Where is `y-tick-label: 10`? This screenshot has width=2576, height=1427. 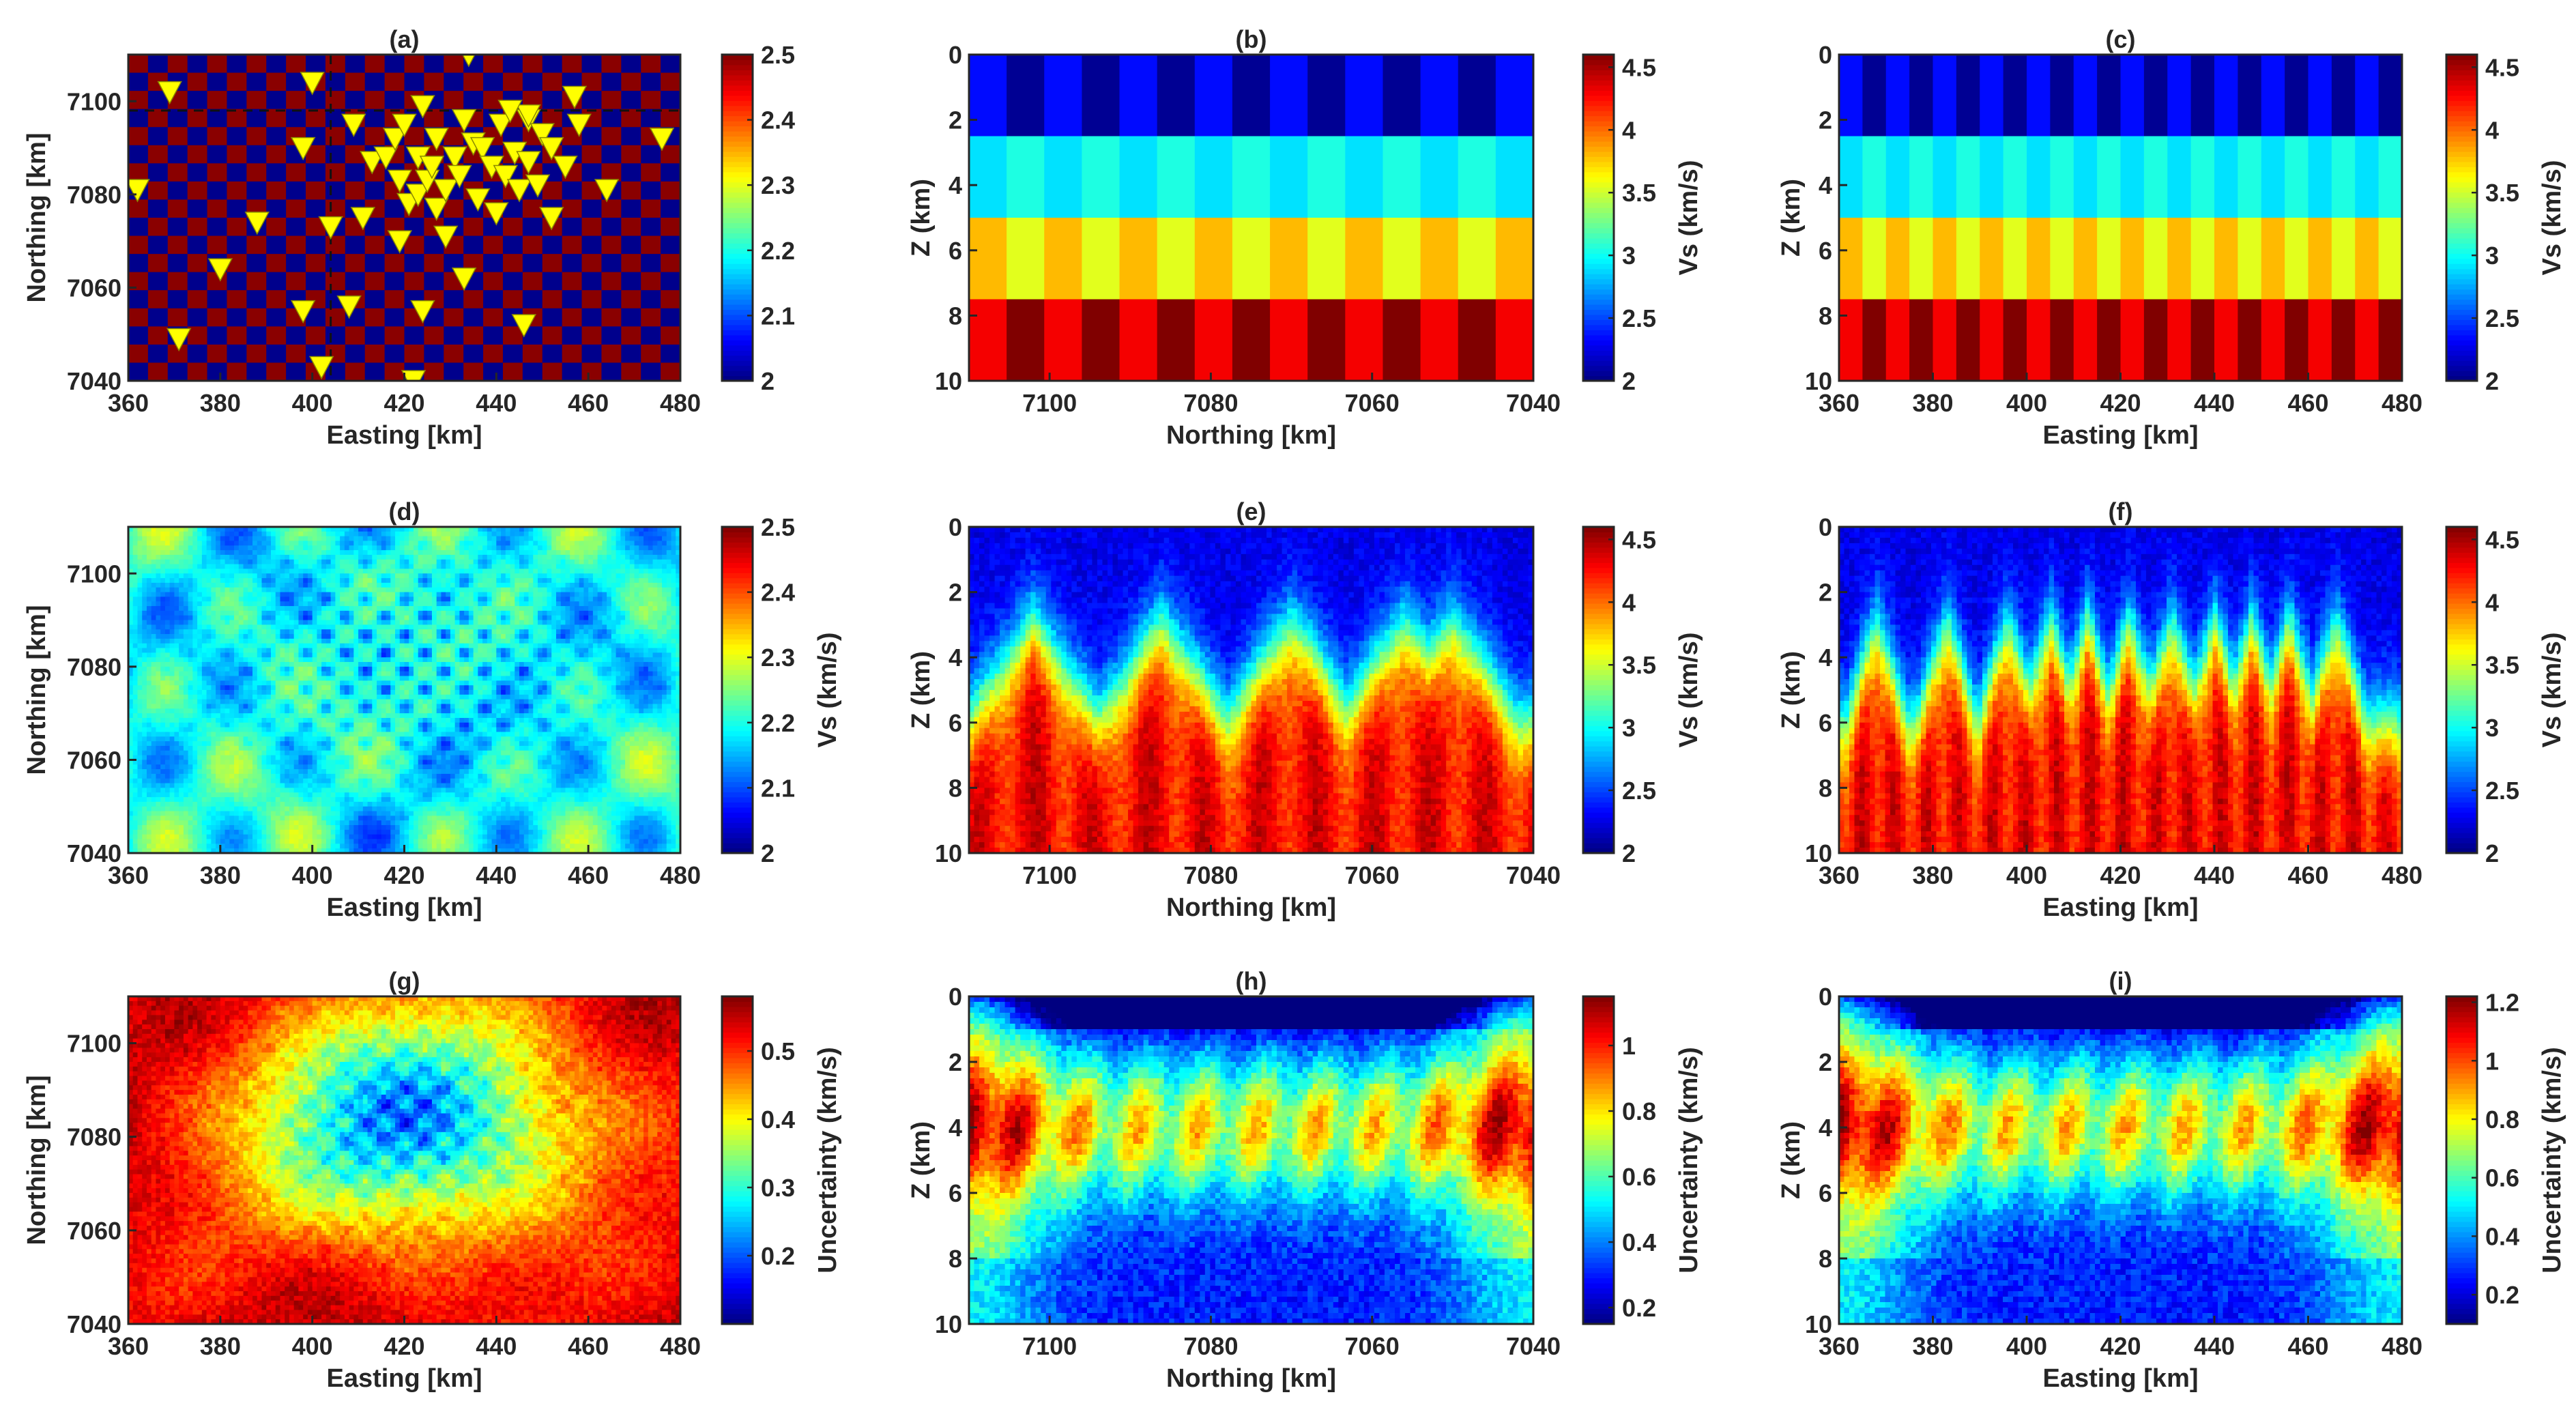
y-tick-label: 10 is located at coordinates (948, 1324).